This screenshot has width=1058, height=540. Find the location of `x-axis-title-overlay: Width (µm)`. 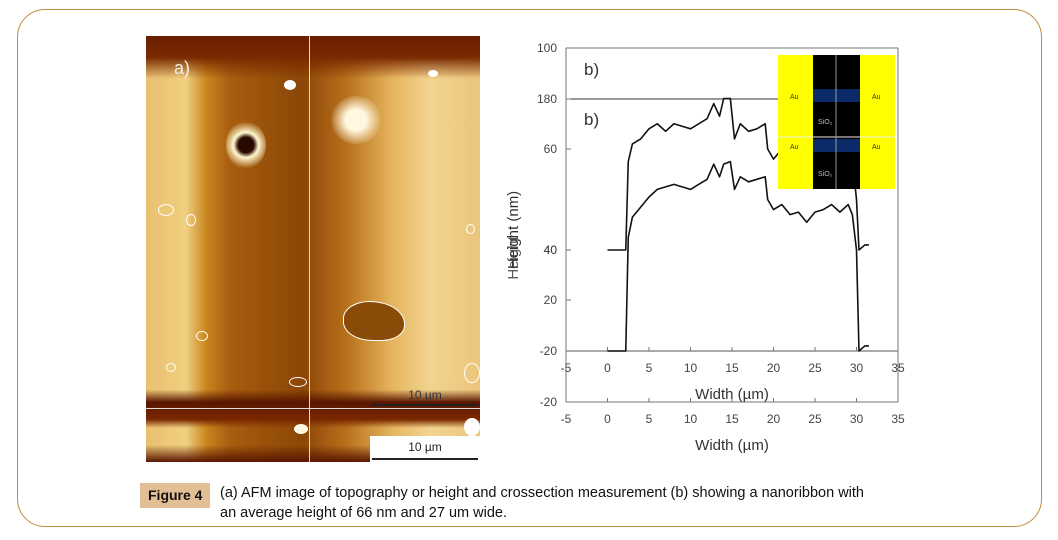

x-axis-title-overlay: Width (µm) is located at coordinates (732, 394).